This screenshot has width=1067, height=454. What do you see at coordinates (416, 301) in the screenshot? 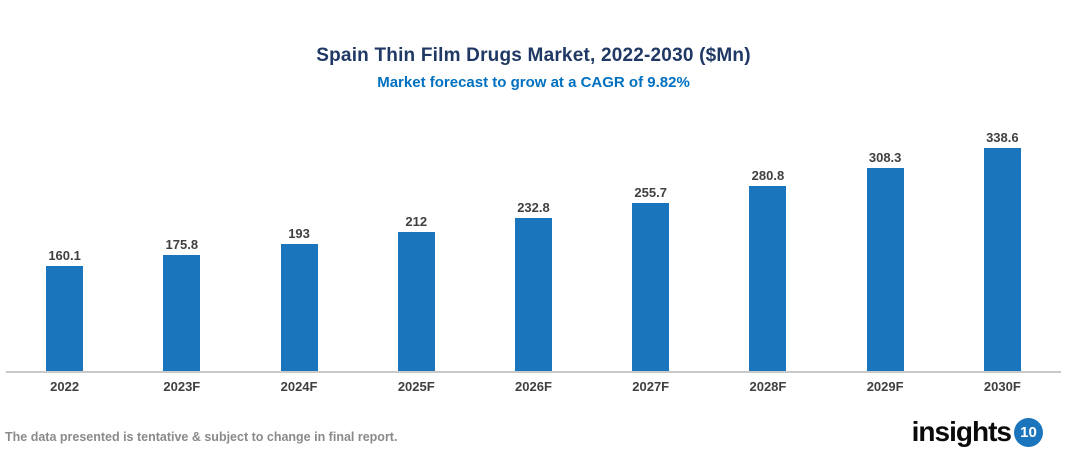
I see `bar-2025F` at bounding box center [416, 301].